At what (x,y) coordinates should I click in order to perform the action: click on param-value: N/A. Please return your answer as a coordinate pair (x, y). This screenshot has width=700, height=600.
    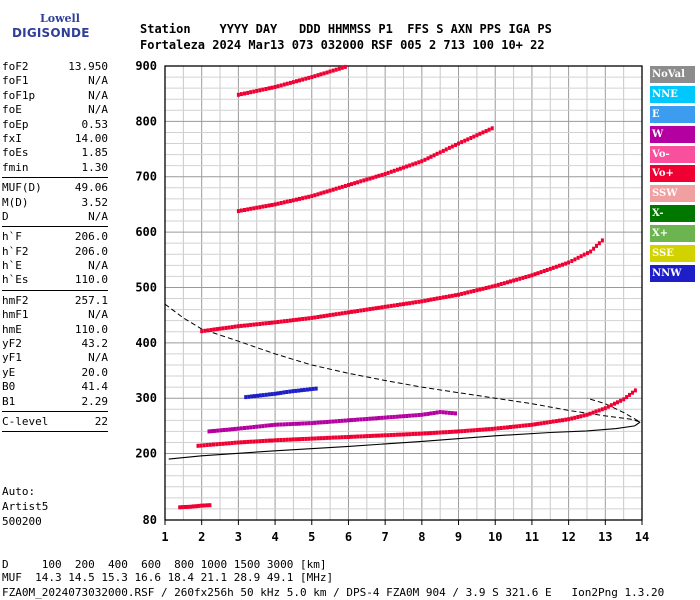
    Looking at the image, I should click on (98, 315).